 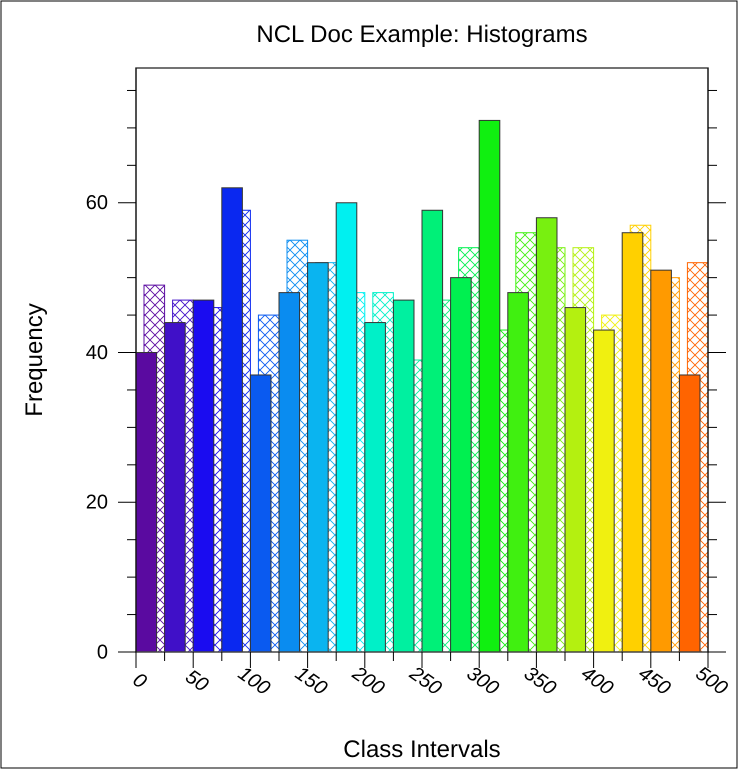 What do you see at coordinates (311, 681) in the screenshot?
I see `x-tick-label: 150` at bounding box center [311, 681].